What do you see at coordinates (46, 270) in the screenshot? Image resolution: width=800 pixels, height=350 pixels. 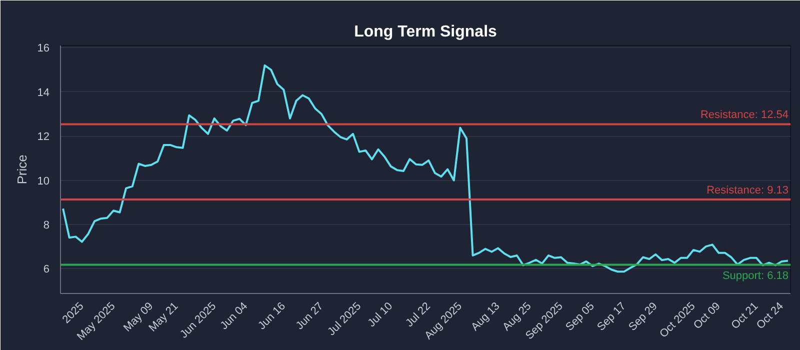 I see `y-tick-label: 6` at bounding box center [46, 270].